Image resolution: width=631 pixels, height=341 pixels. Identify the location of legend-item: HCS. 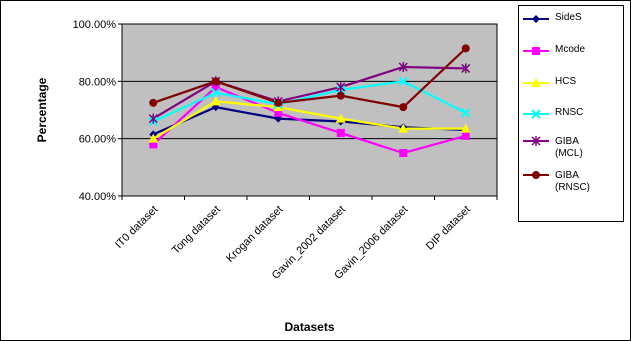
(571, 84).